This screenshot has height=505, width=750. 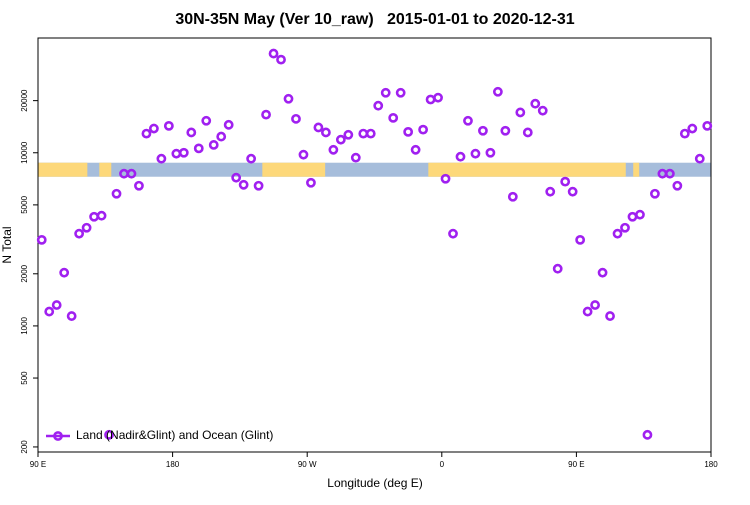 What do you see at coordinates (442, 464) in the screenshot?
I see `x-tick-label: 0` at bounding box center [442, 464].